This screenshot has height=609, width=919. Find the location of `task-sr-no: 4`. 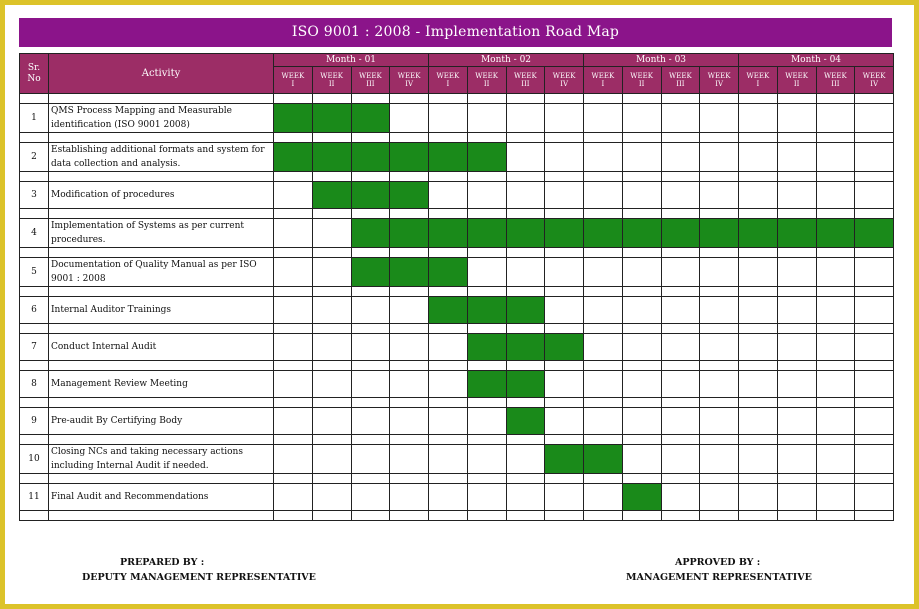

task-sr-no: 4 is located at coordinates (34, 233).